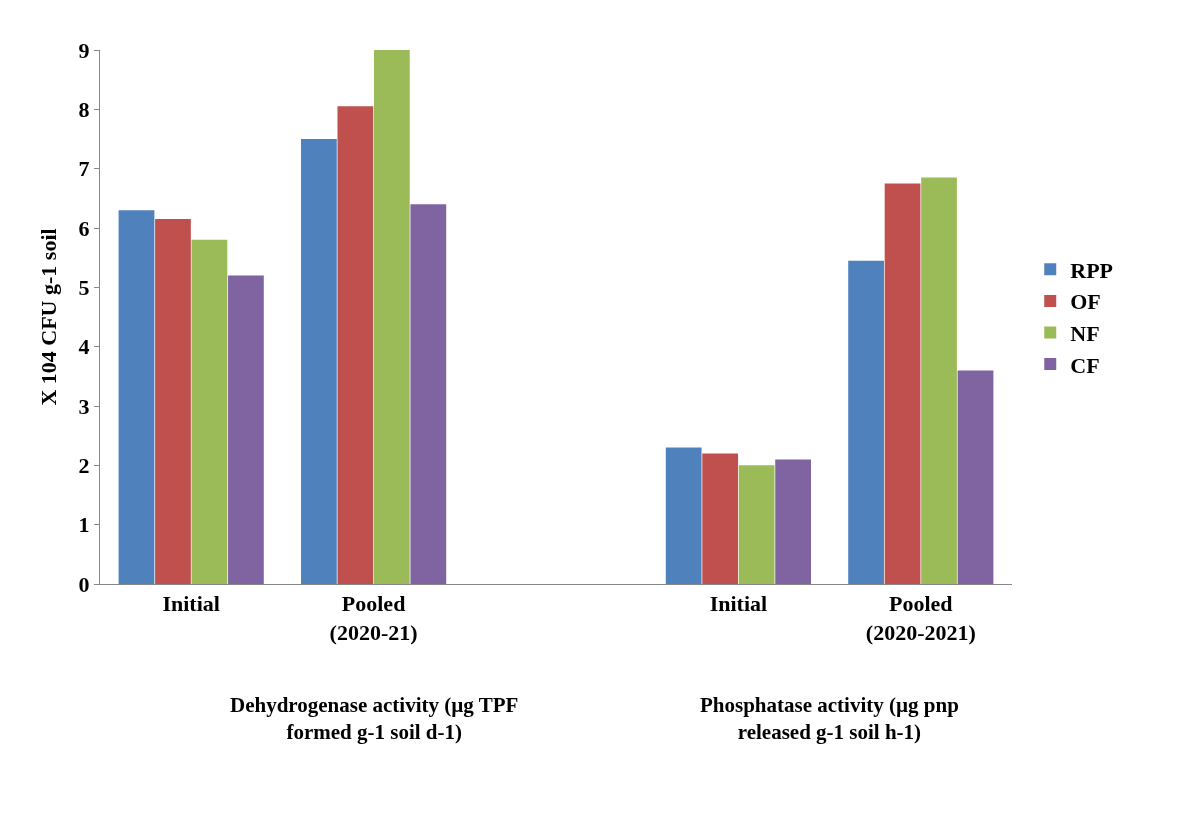  I want to click on y-tick-label: 1, so click(84, 525).